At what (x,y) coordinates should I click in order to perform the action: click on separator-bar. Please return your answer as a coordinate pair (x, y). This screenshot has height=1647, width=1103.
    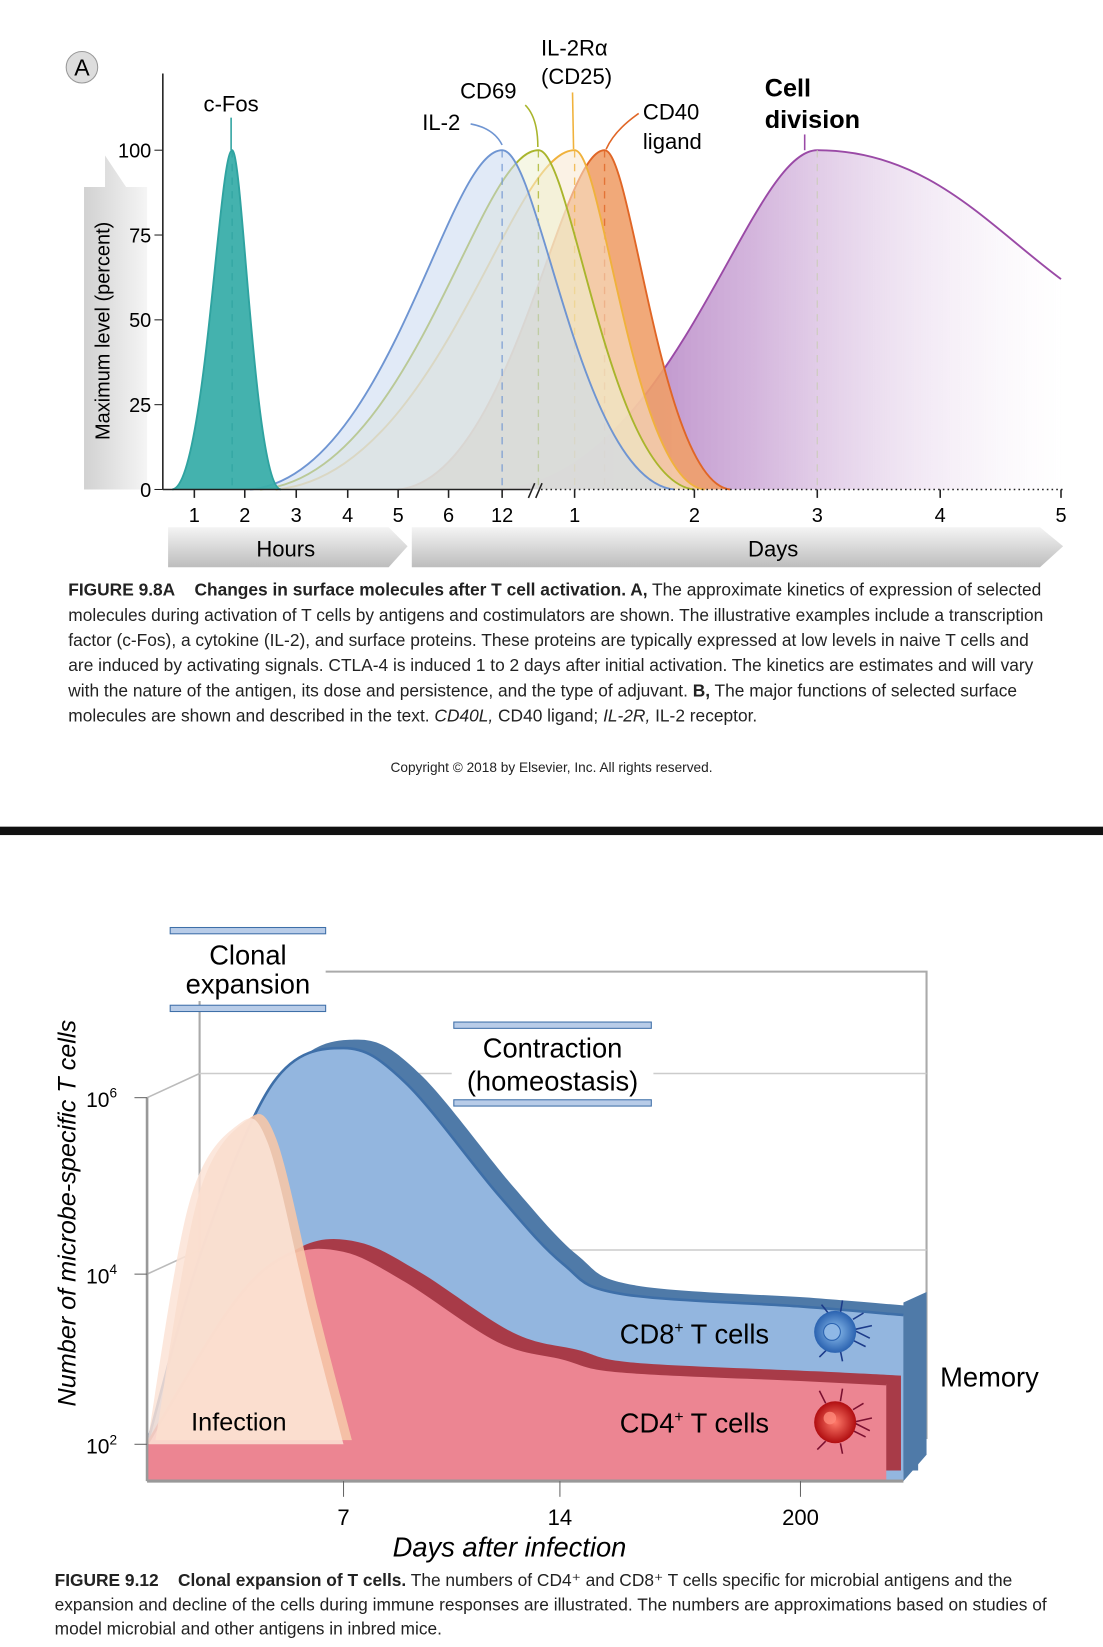
    Looking at the image, I should click on (551, 831).